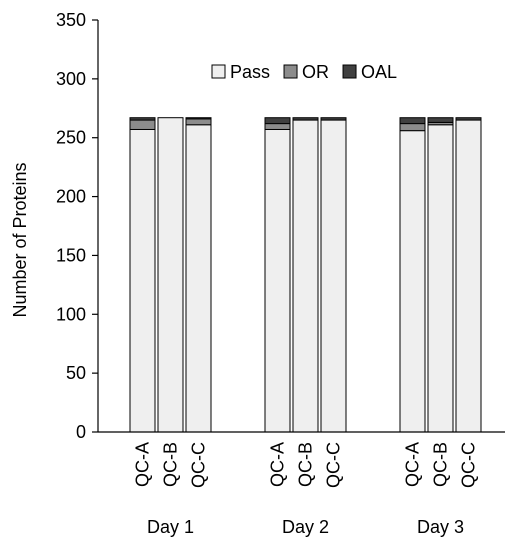  What do you see at coordinates (20, 239) in the screenshot?
I see `y-axis-title: Number of Proteins` at bounding box center [20, 239].